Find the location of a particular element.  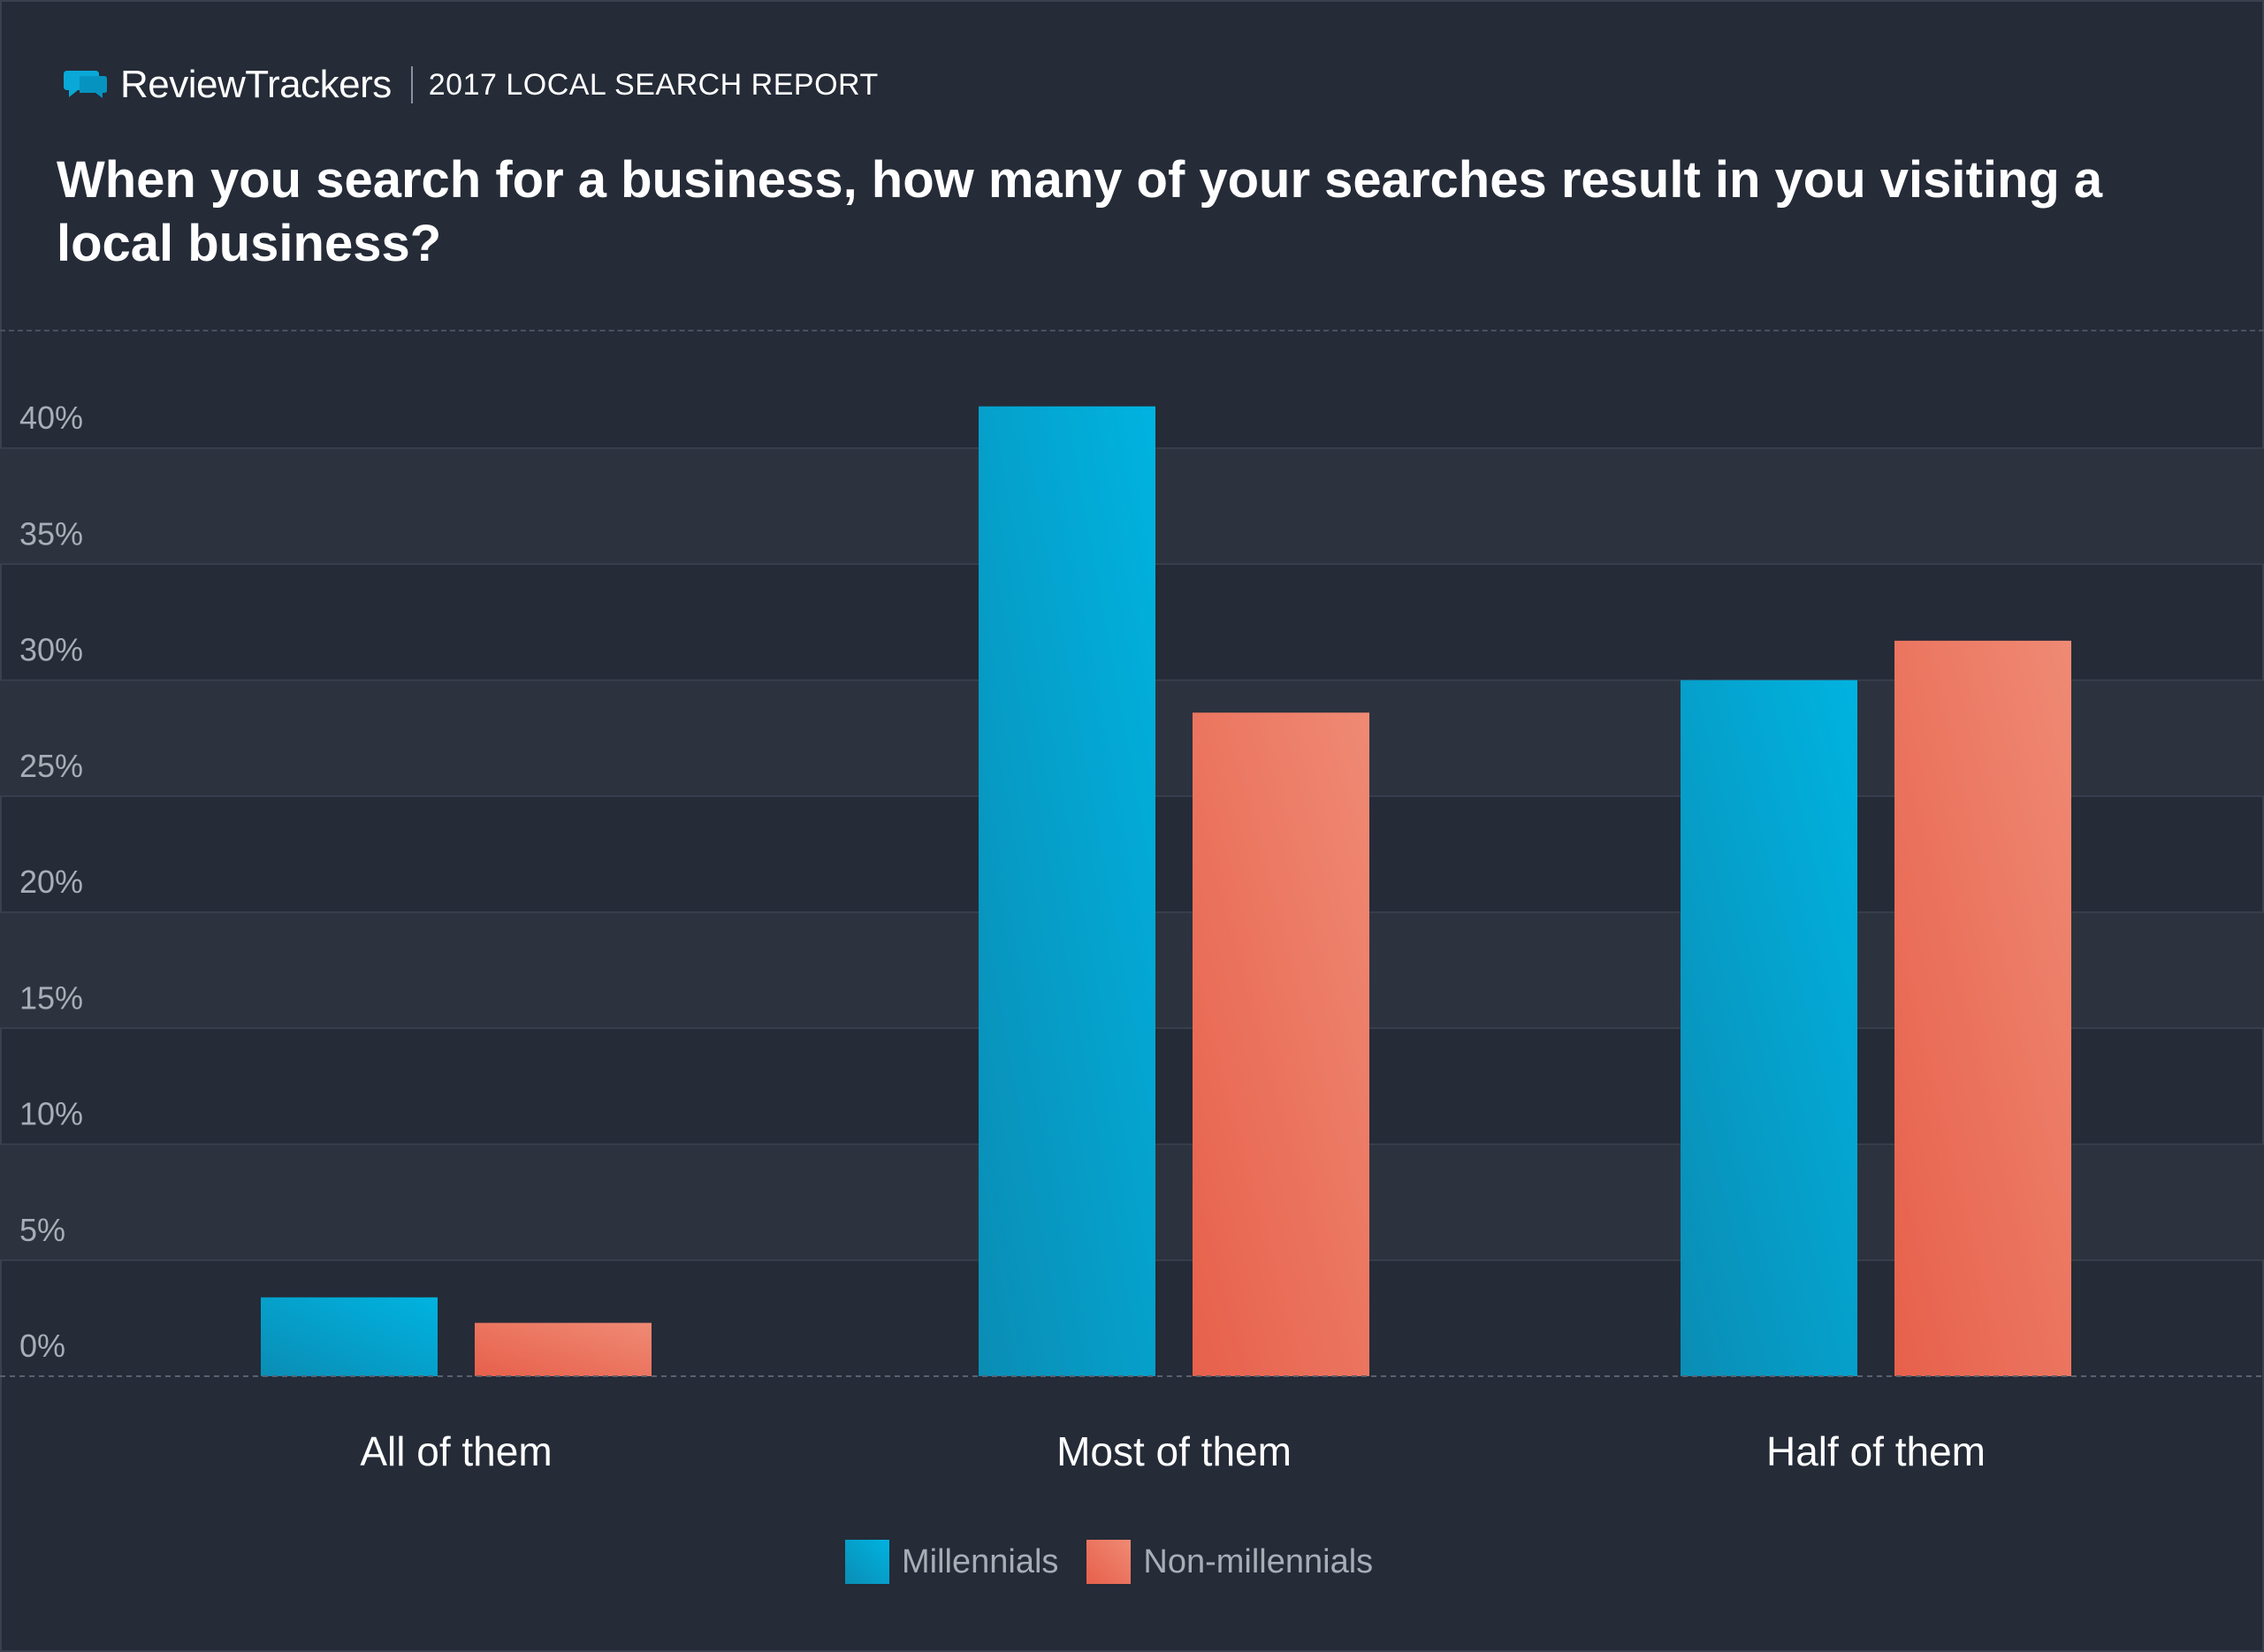

legend-item-non-millennials: Non-millennials is located at coordinates (1230, 1562).